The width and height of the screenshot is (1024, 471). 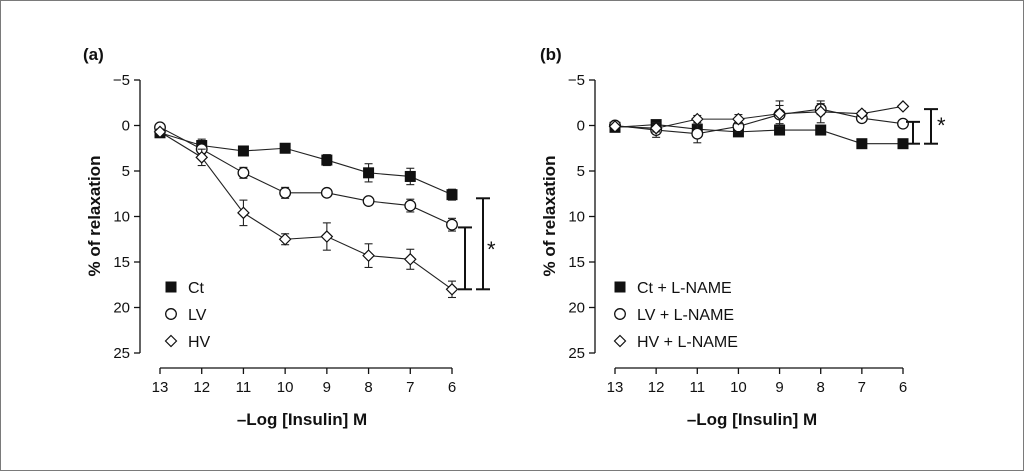 What do you see at coordinates (551, 54) in the screenshot?
I see `panel-label: (b)` at bounding box center [551, 54].